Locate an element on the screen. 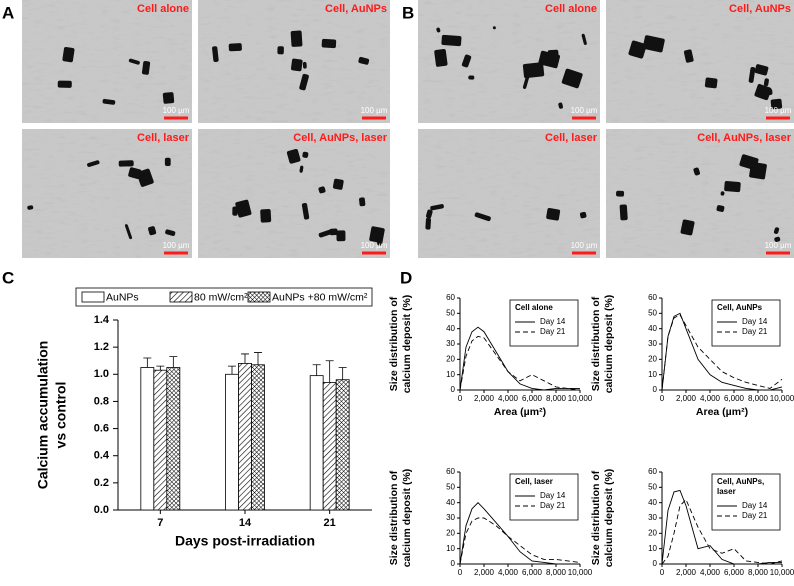 The image size is (794, 586). legend-label: Day 21 is located at coordinates (553, 331).